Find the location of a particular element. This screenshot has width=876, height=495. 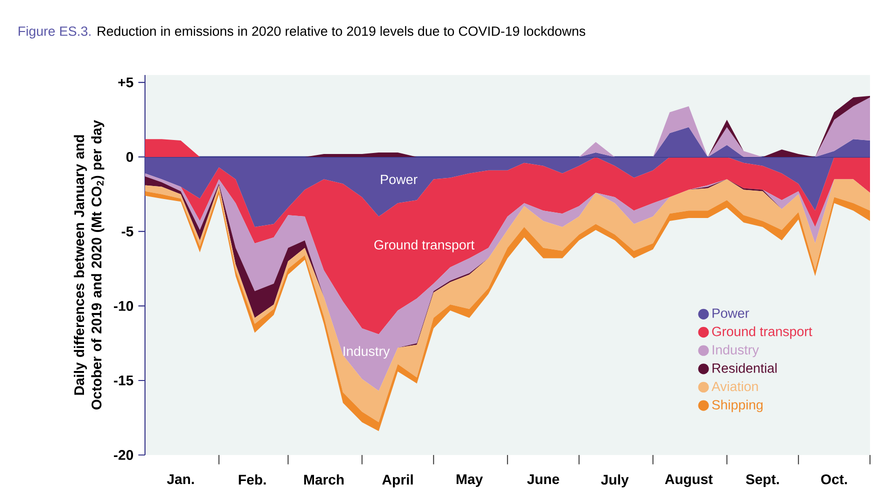

x-tick-label: April is located at coordinates (397, 481).